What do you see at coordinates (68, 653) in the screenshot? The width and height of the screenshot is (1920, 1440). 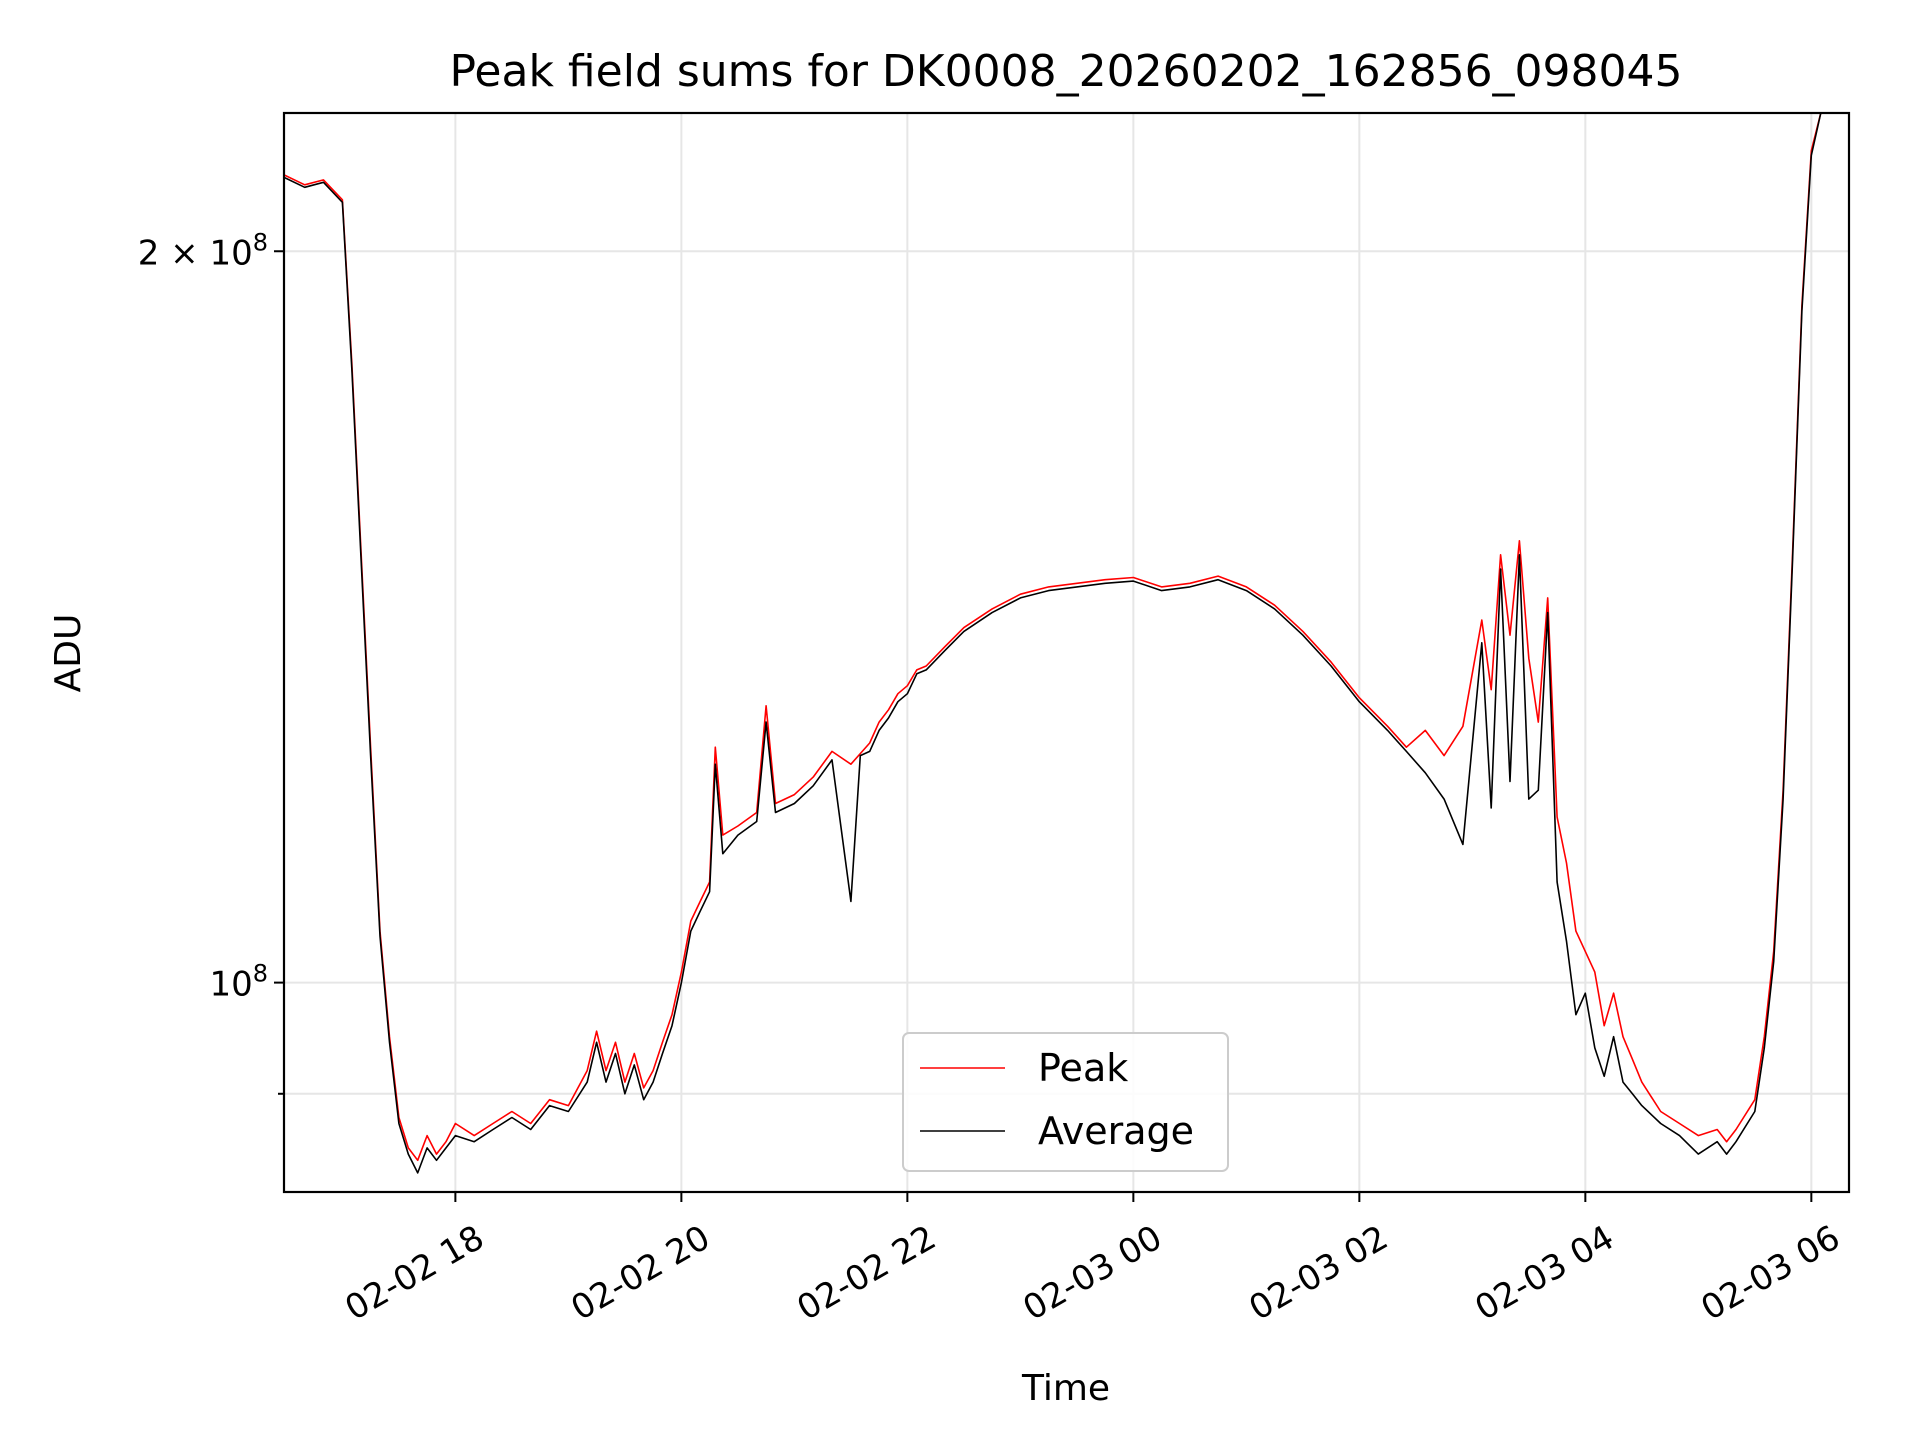 I see `y-axis-label: ADU` at bounding box center [68, 653].